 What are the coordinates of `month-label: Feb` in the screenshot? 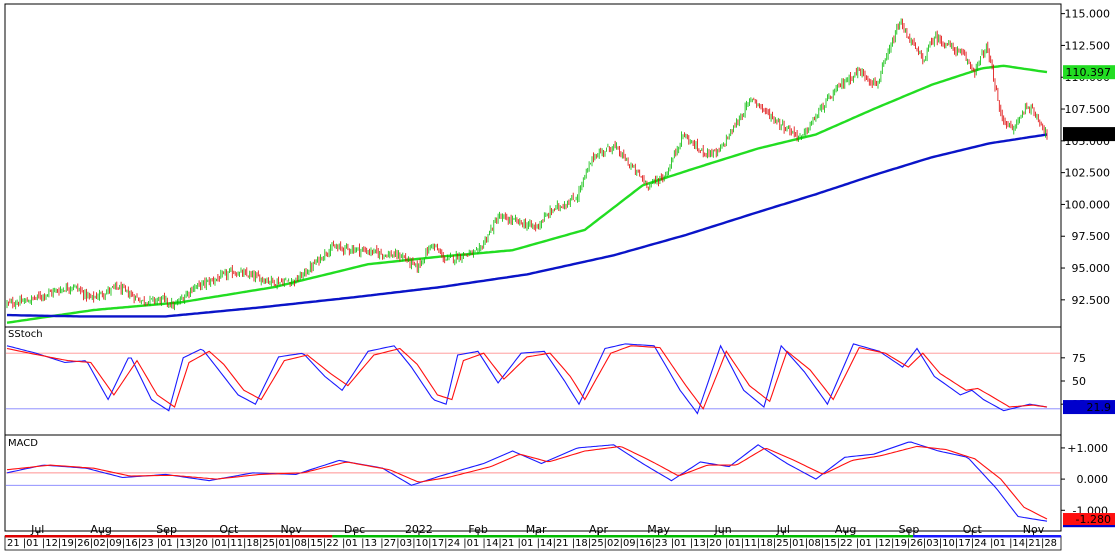 It's located at (477, 529).